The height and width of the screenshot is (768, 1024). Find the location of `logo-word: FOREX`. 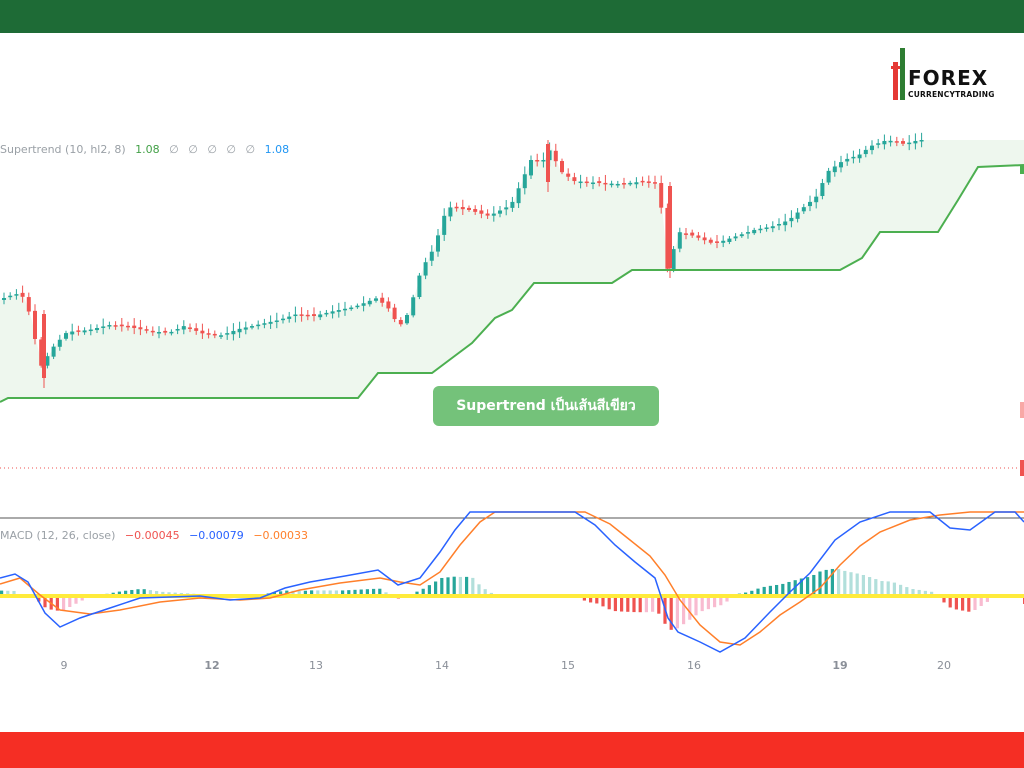

logo-word: FOREX is located at coordinates (948, 78).